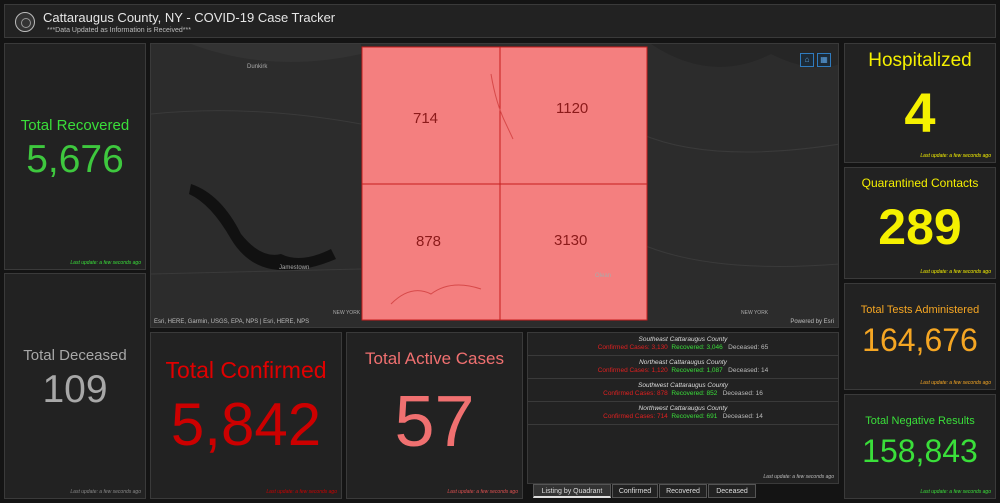 The width and height of the screenshot is (1000, 503). What do you see at coordinates (920, 60) in the screenshot?
I see `hospitalized-title: Hospitalized` at bounding box center [920, 60].